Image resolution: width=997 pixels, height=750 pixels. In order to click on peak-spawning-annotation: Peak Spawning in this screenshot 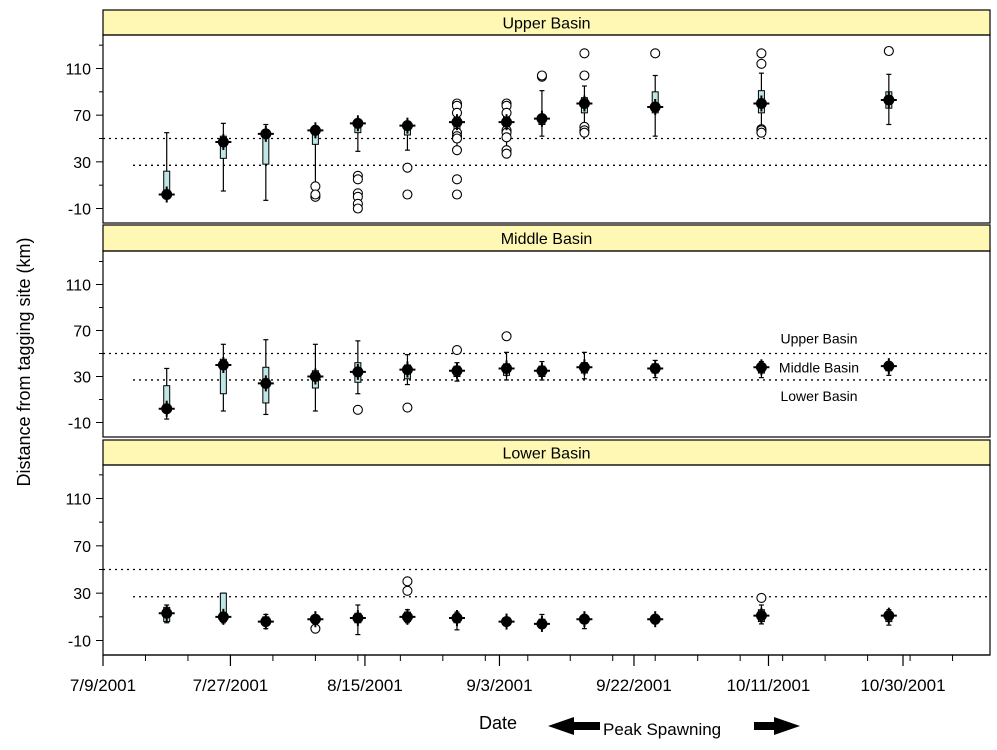, I will do `click(674, 728)`.